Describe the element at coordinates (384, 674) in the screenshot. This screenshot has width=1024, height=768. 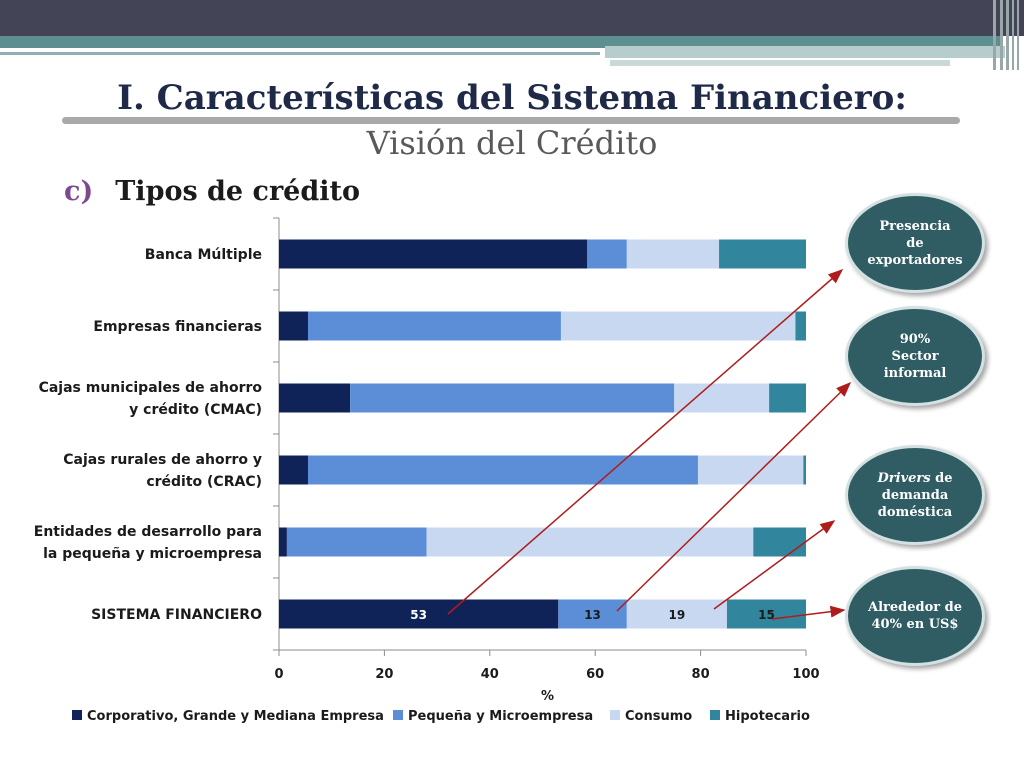
I see `x-tick-label: 20` at that location.